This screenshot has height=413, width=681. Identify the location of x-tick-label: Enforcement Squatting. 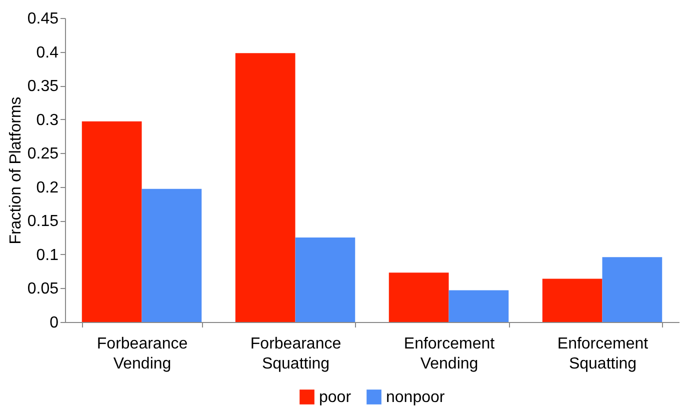
(603, 354).